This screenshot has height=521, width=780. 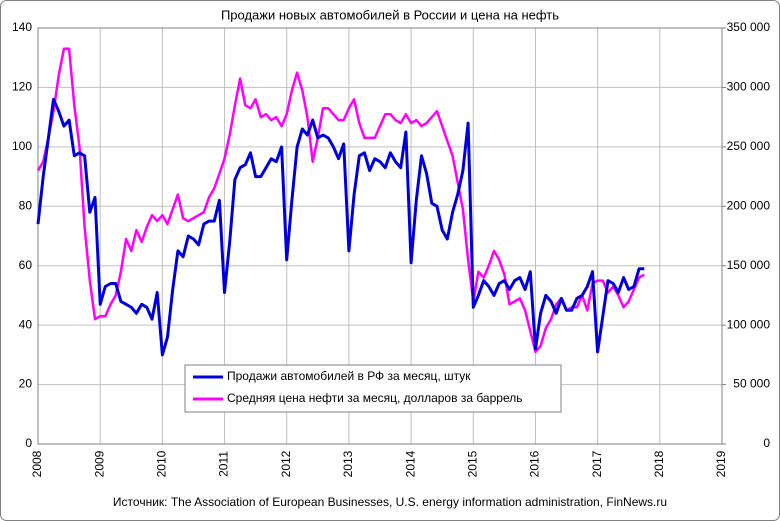 I want to click on x-tick-label: 2017, so click(x=597, y=463).